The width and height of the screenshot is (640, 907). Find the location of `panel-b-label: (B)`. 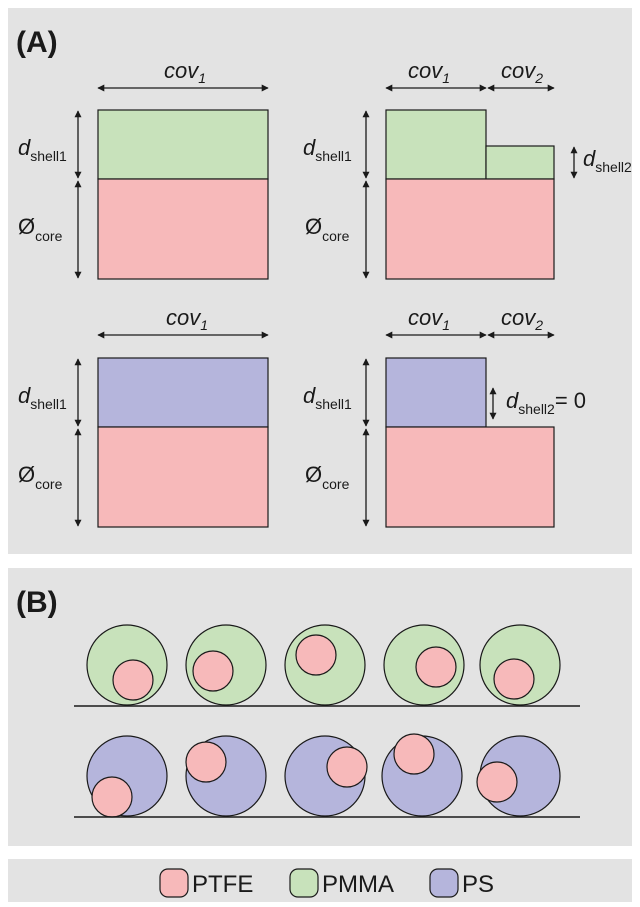

panel-b-label: (B) is located at coordinates (37, 602).